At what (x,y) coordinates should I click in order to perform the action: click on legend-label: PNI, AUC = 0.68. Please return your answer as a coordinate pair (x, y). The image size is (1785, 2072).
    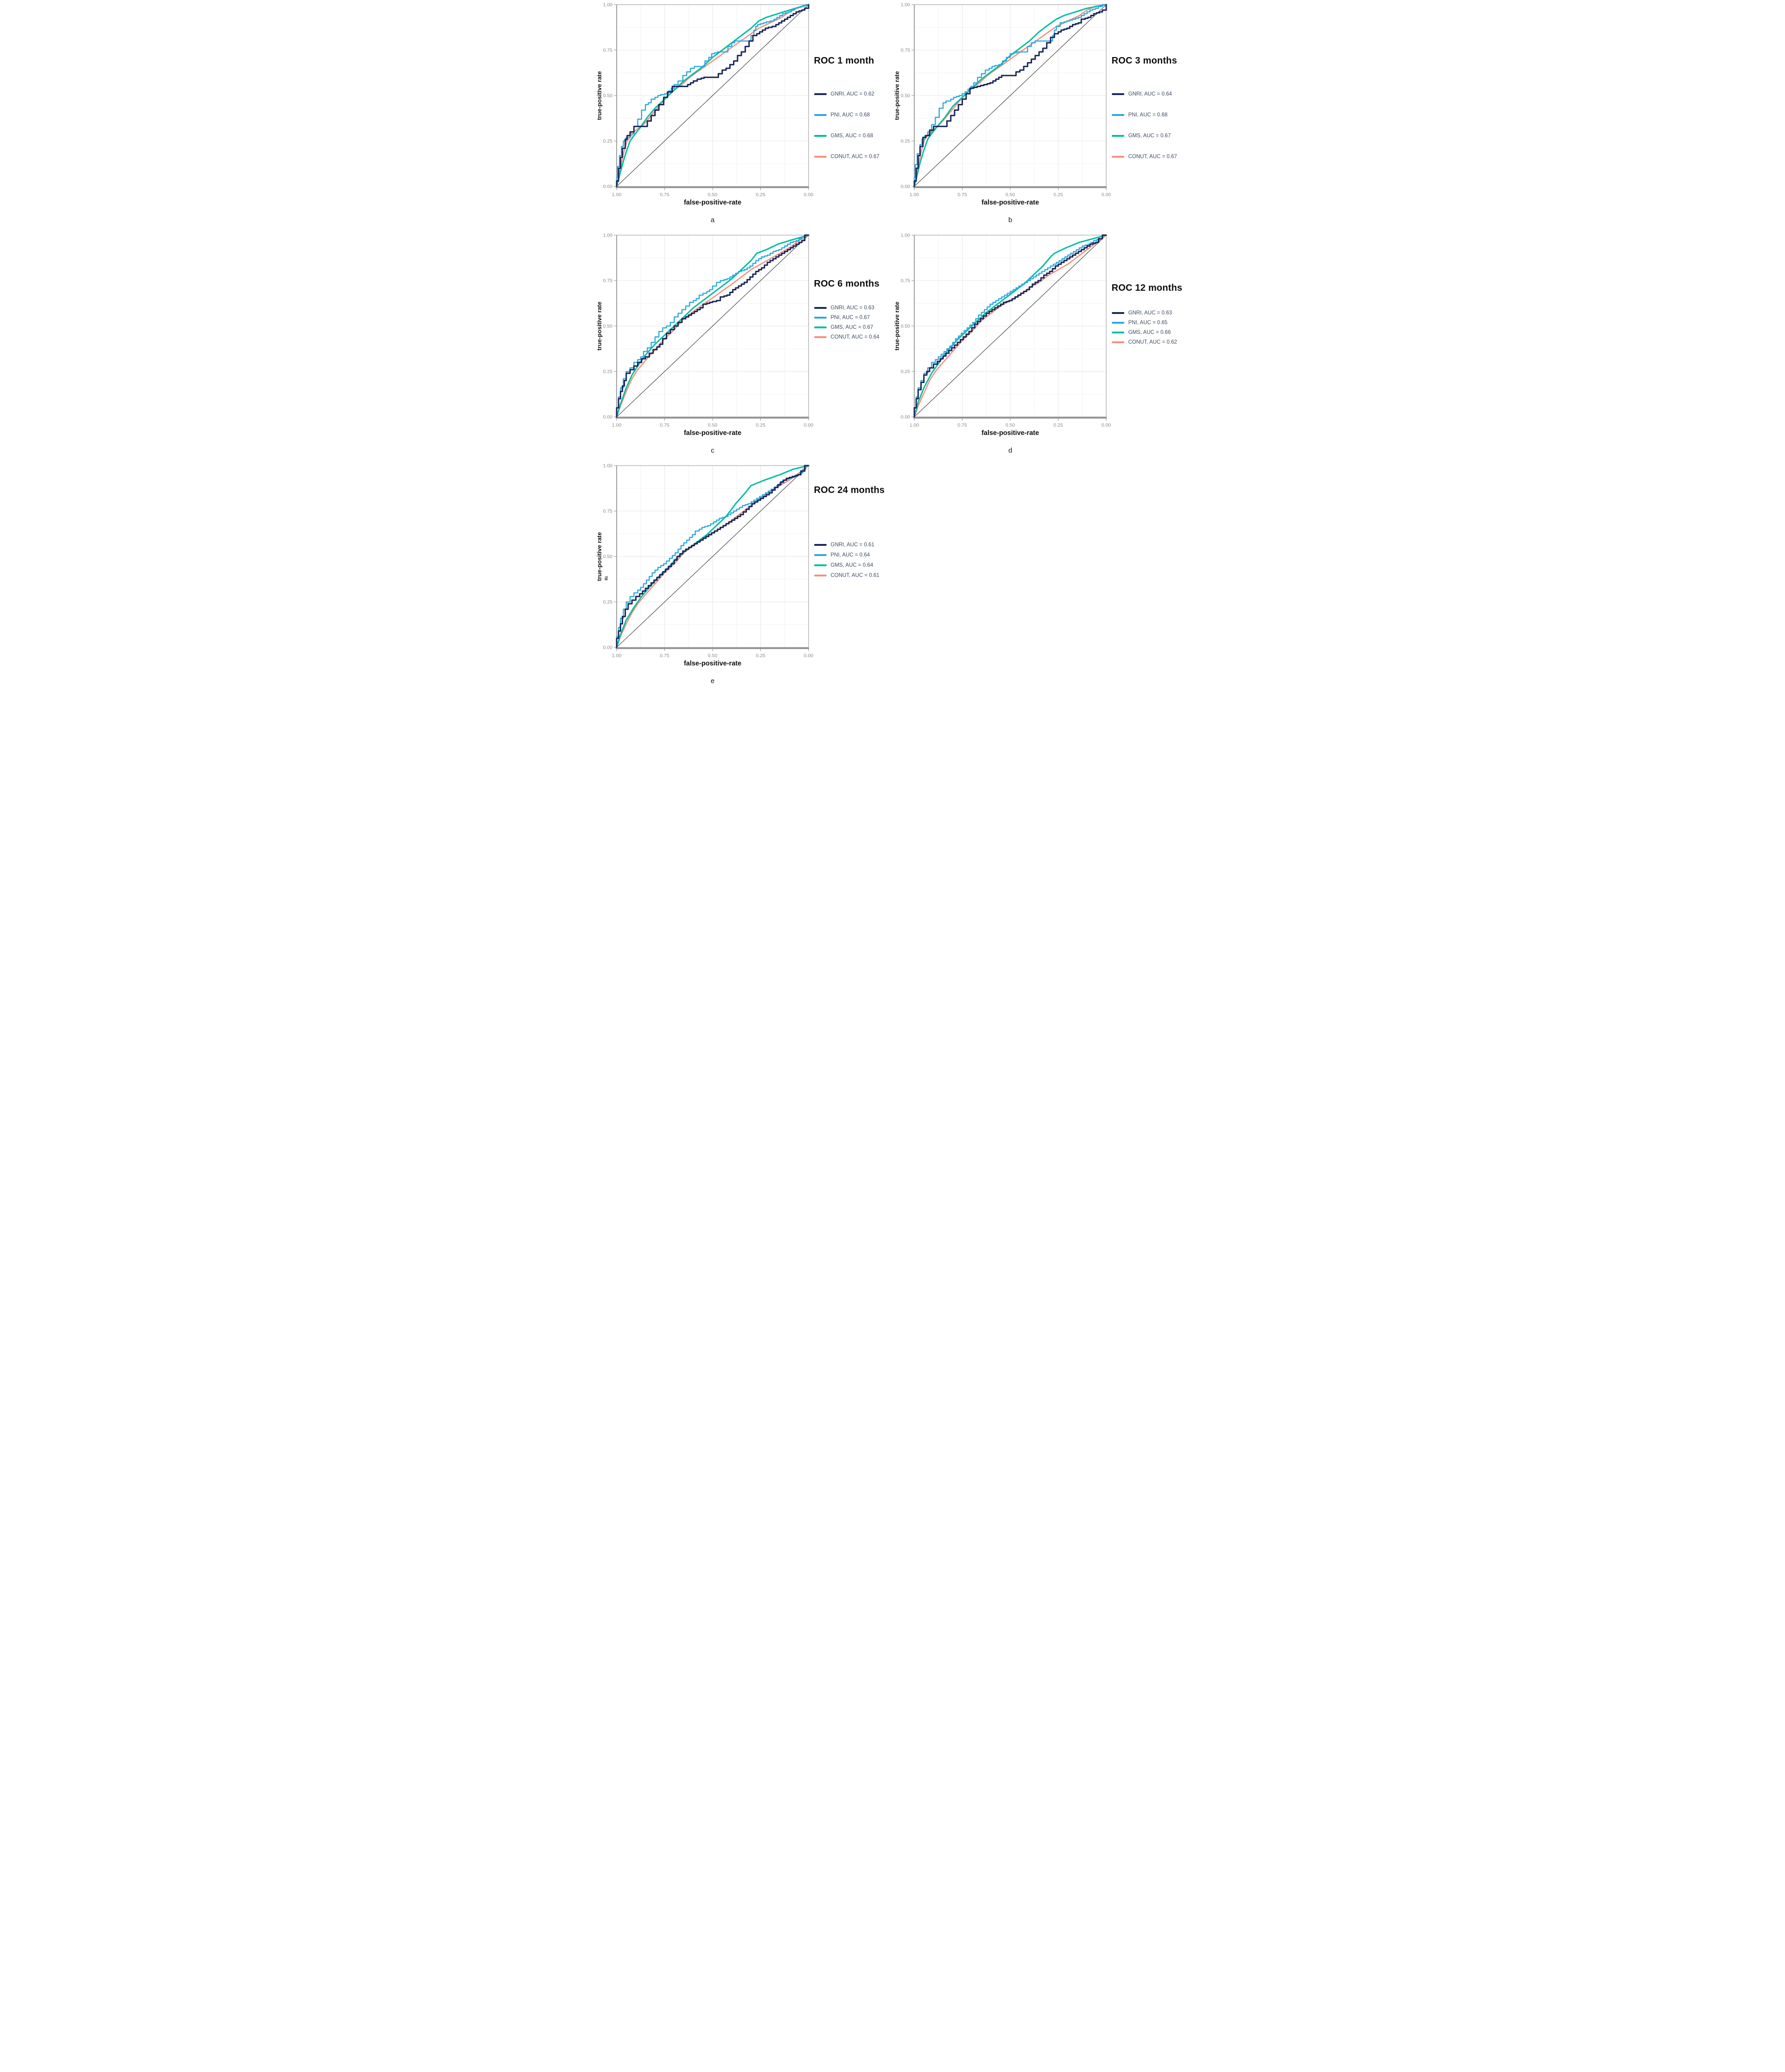
    Looking at the image, I should click on (850, 115).